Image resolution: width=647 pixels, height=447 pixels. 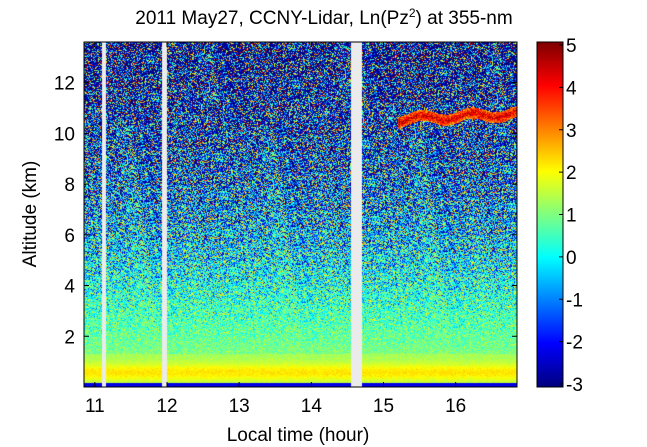 I want to click on y-tick-label: 10, so click(x=64, y=134).